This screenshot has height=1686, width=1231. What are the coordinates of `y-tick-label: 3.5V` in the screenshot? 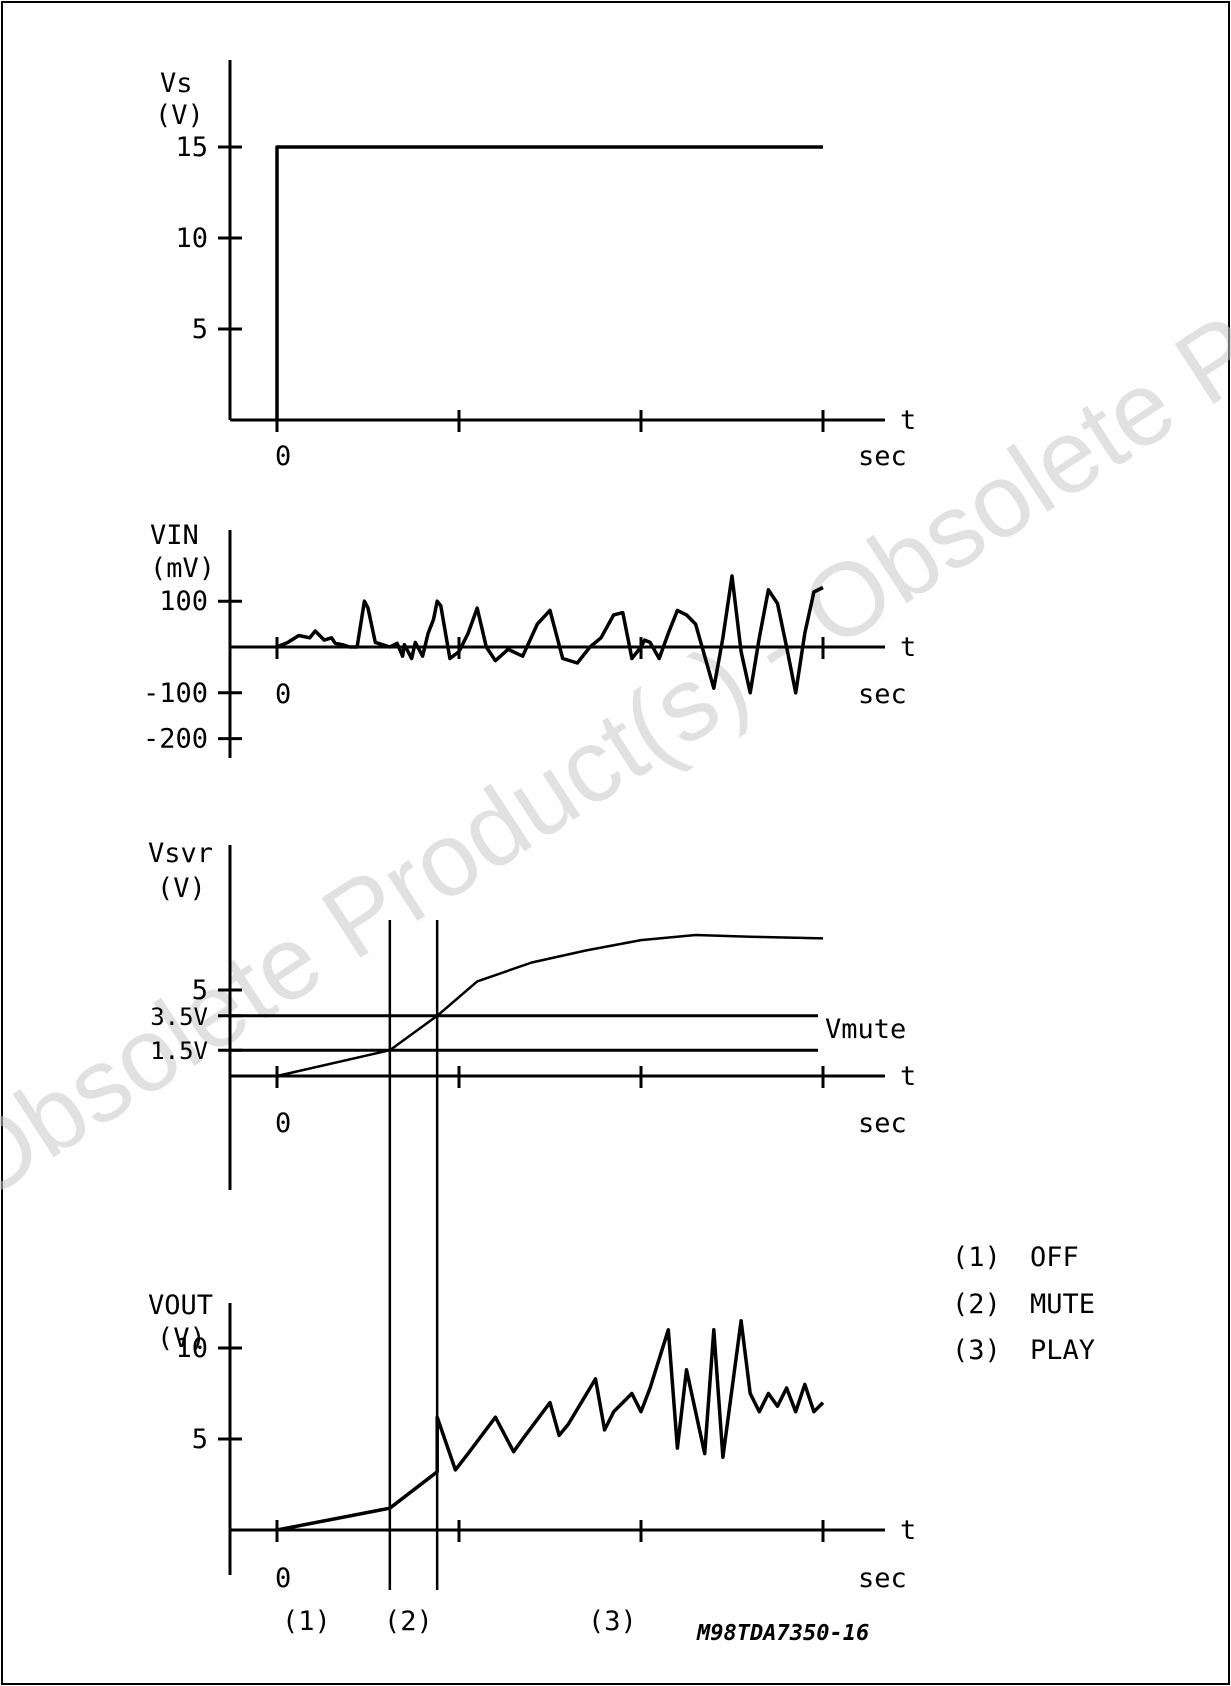 It's located at (179, 1017).